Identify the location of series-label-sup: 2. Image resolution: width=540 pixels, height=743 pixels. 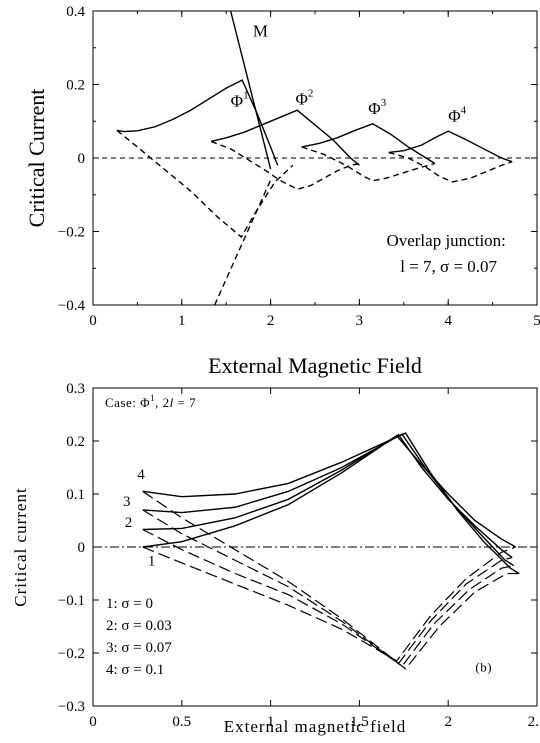
(311, 94).